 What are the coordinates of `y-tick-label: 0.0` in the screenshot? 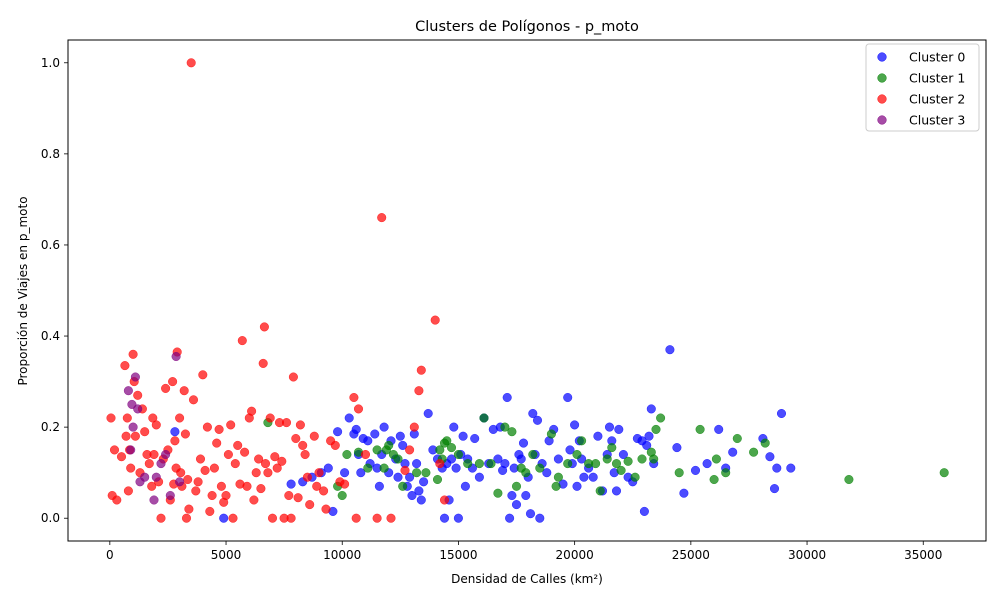 It's located at (50, 518).